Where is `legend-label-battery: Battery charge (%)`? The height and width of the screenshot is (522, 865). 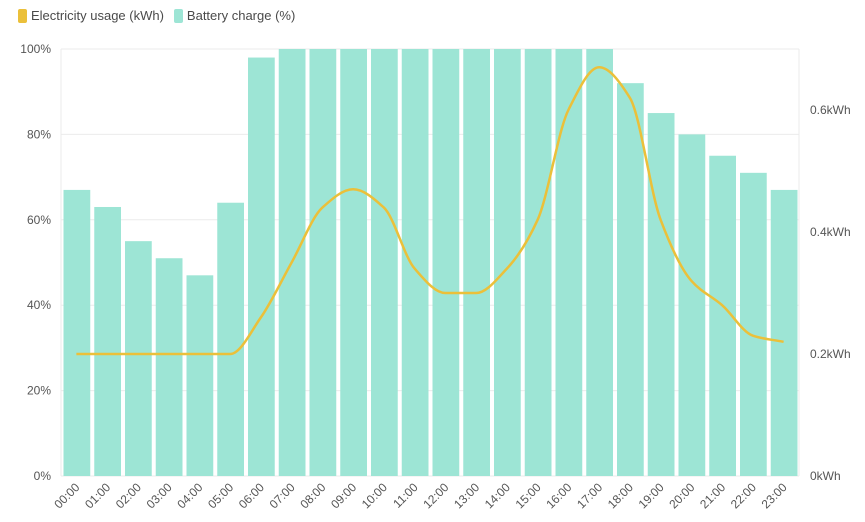 legend-label-battery: Battery charge (%) is located at coordinates (241, 15).